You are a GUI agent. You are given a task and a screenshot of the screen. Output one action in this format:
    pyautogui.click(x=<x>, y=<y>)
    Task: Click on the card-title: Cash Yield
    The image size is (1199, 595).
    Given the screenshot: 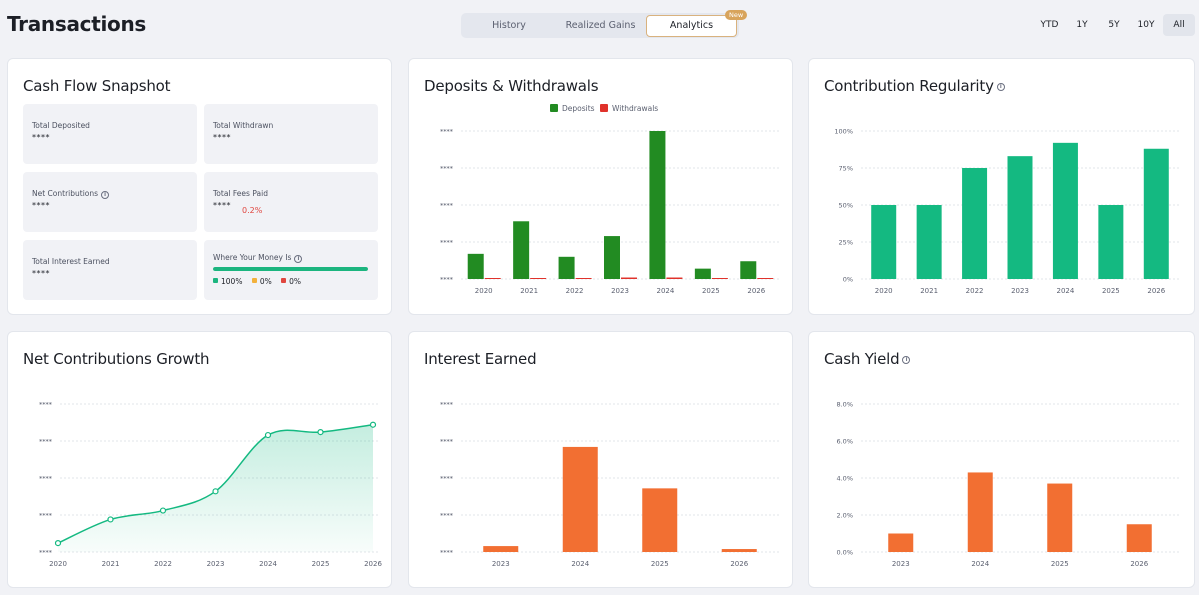 What is the action you would take?
    pyautogui.click(x=862, y=359)
    